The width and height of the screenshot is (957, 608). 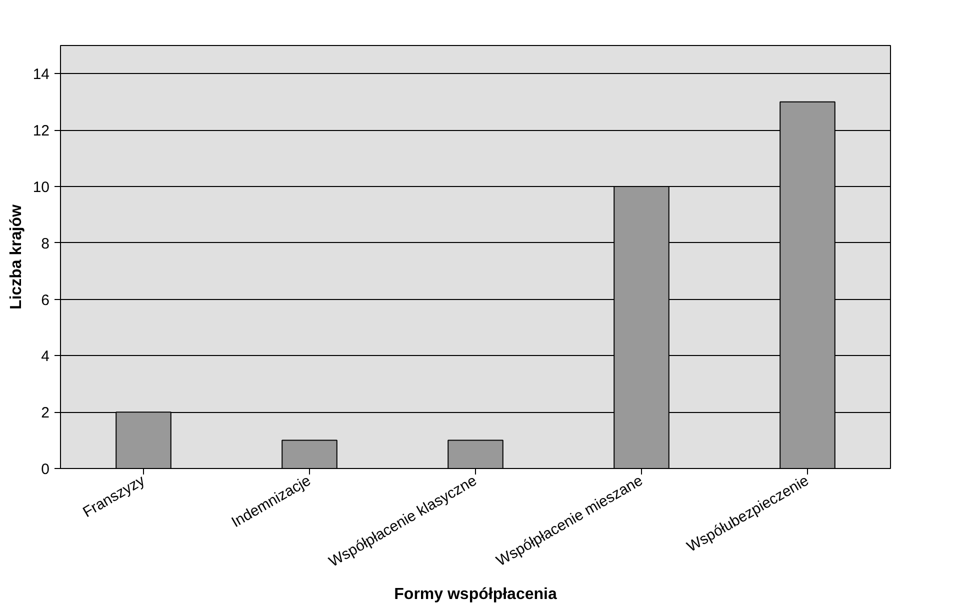 What do you see at coordinates (16, 257) in the screenshot?
I see `y-axis-title: Liczba krajów` at bounding box center [16, 257].